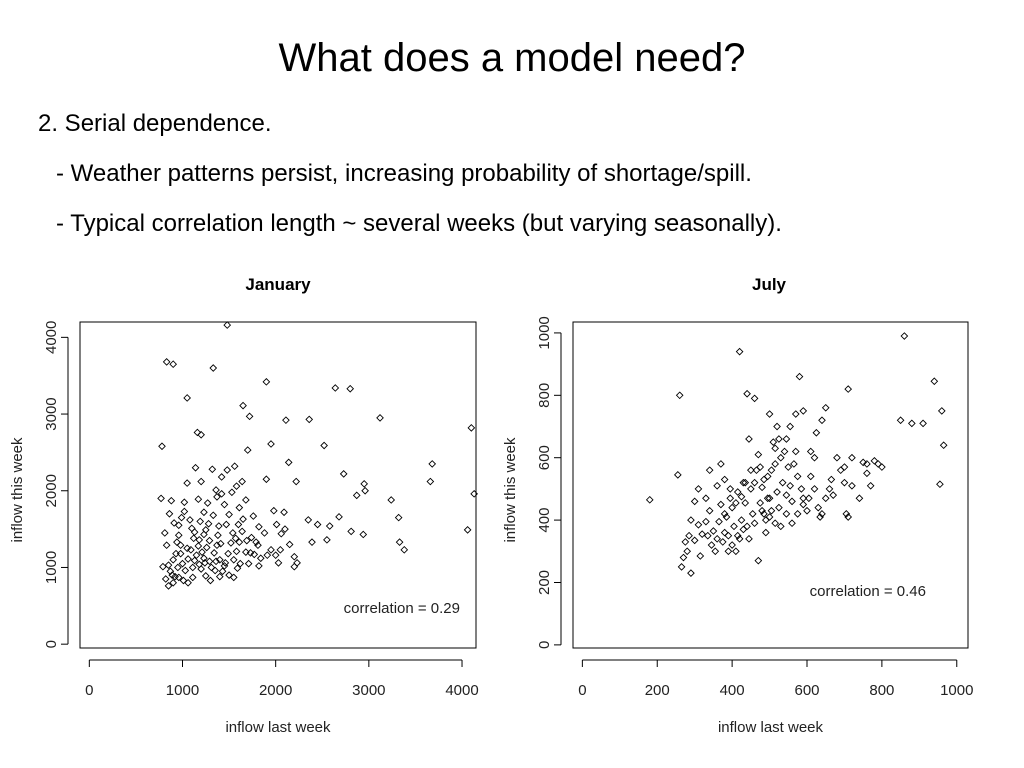 This screenshot has width=1024, height=768. I want to click on chart1-y-tick-label: 3000, so click(51, 413).